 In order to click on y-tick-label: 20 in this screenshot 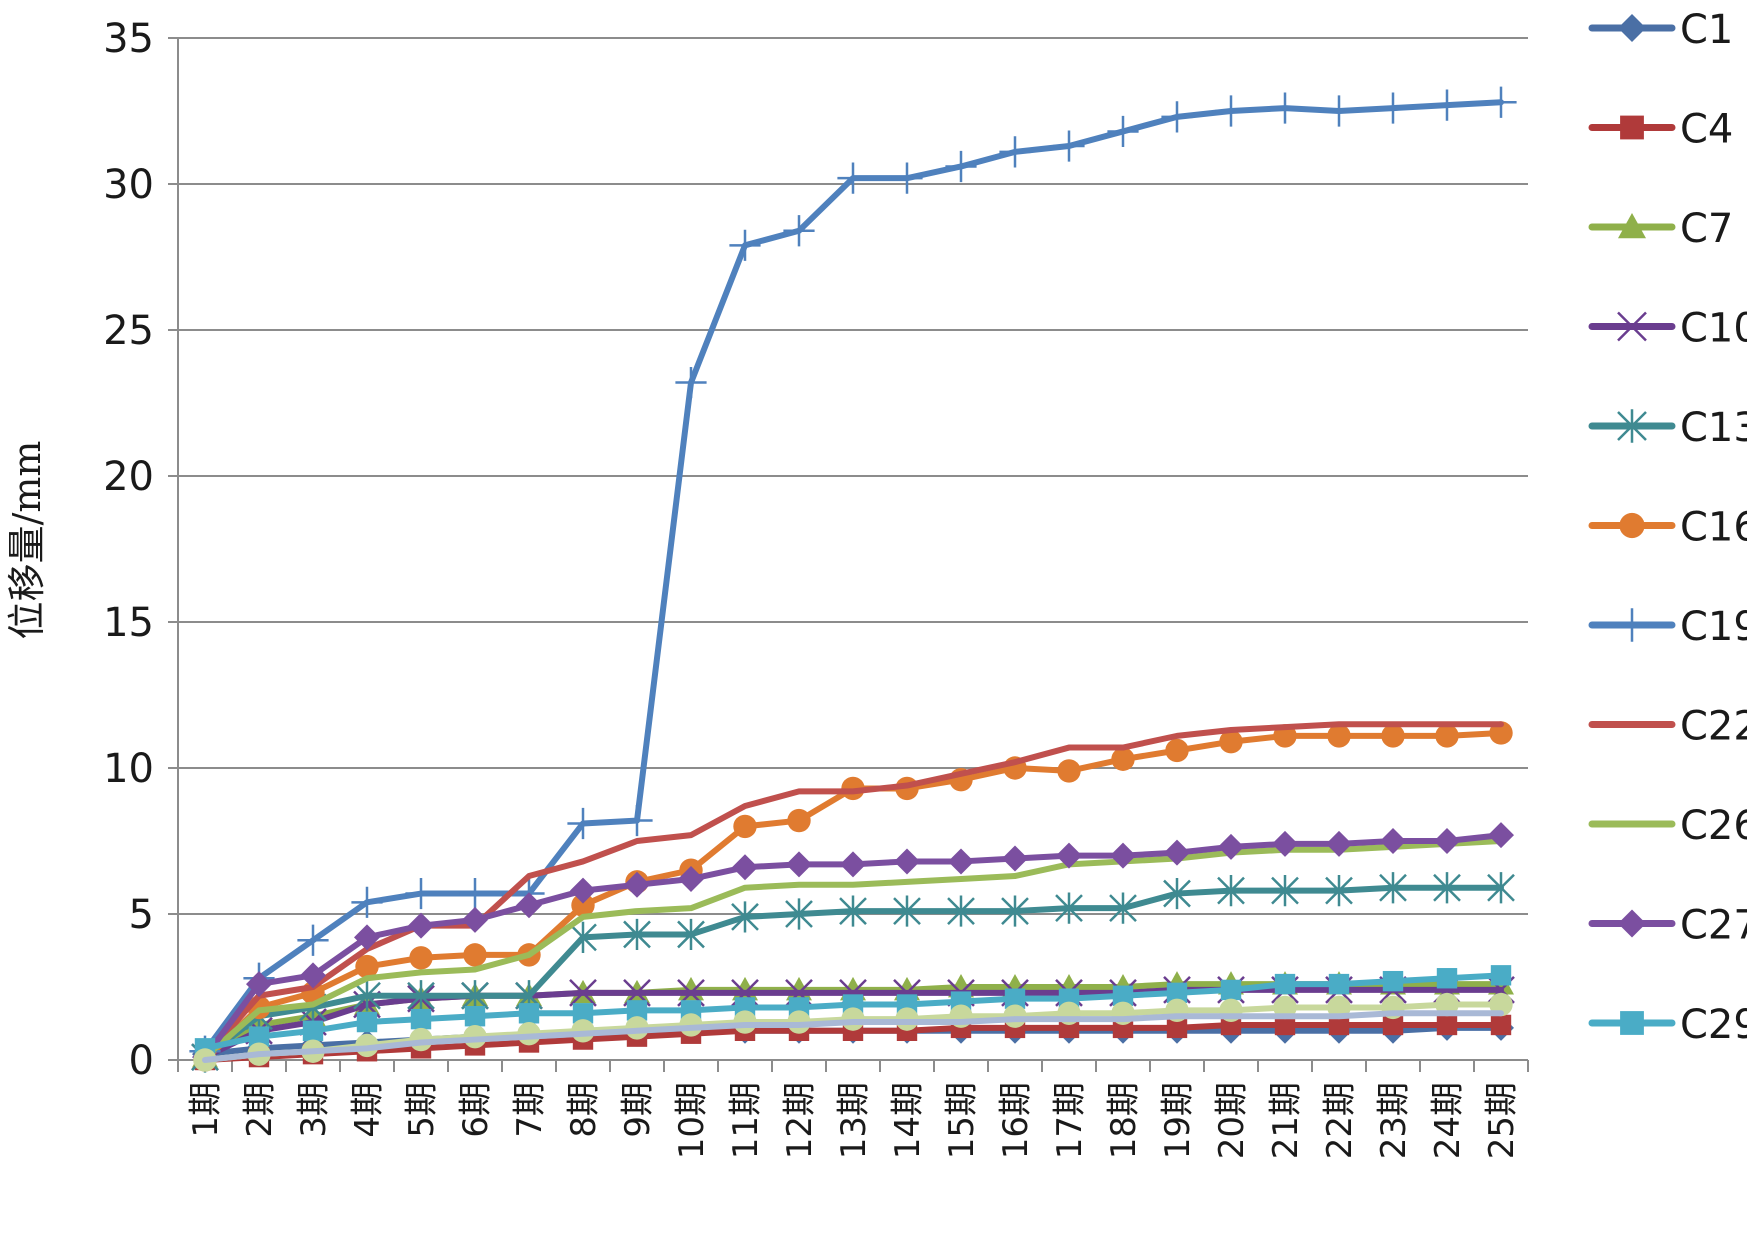, I will do `click(128, 477)`.